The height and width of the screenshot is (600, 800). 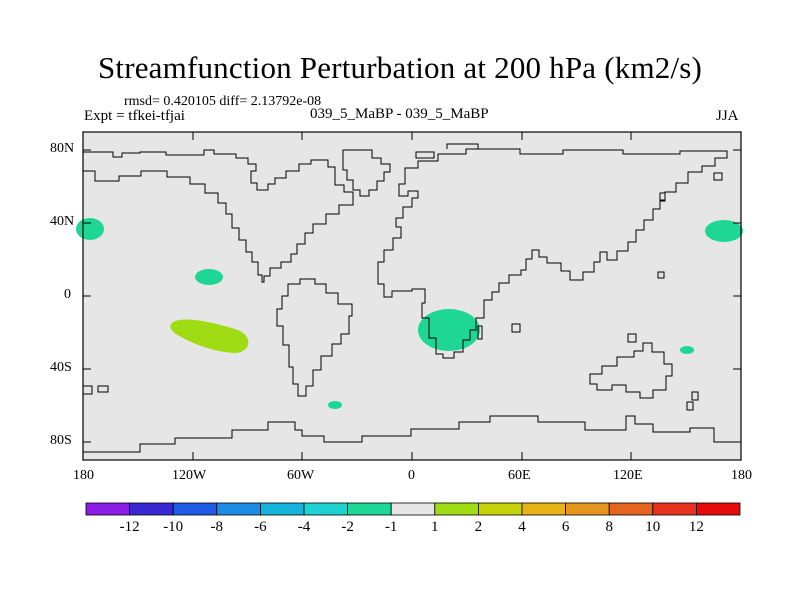 I want to click on colorbar-label: 2, so click(x=478, y=527).